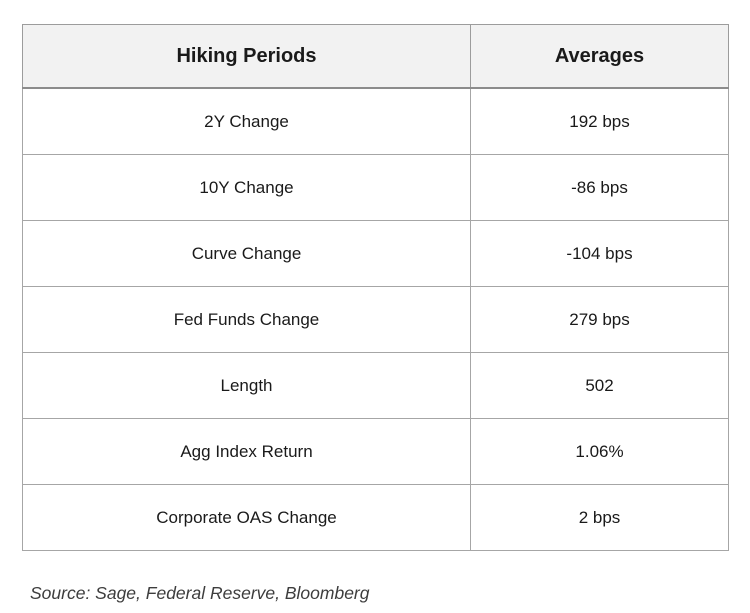 This screenshot has width=750, height=613. Describe the element at coordinates (599, 56) in the screenshot. I see `header-averages: Averages` at that location.